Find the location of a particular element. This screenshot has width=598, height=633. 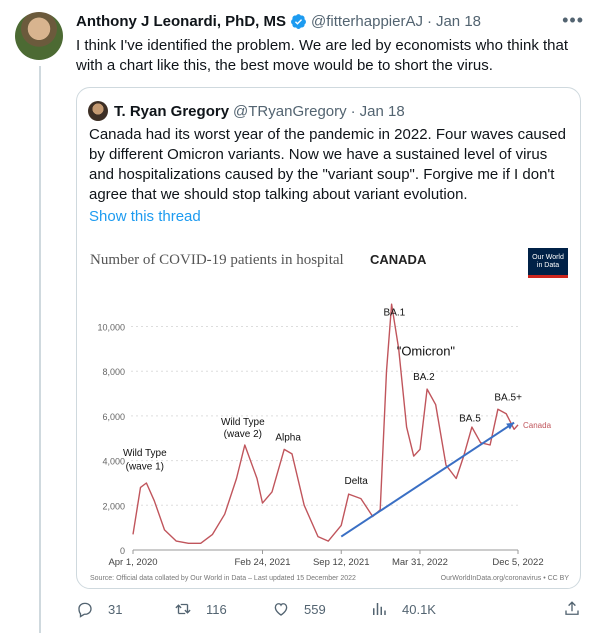

x-tick-label: Sep 12, 2021 is located at coordinates (341, 562).